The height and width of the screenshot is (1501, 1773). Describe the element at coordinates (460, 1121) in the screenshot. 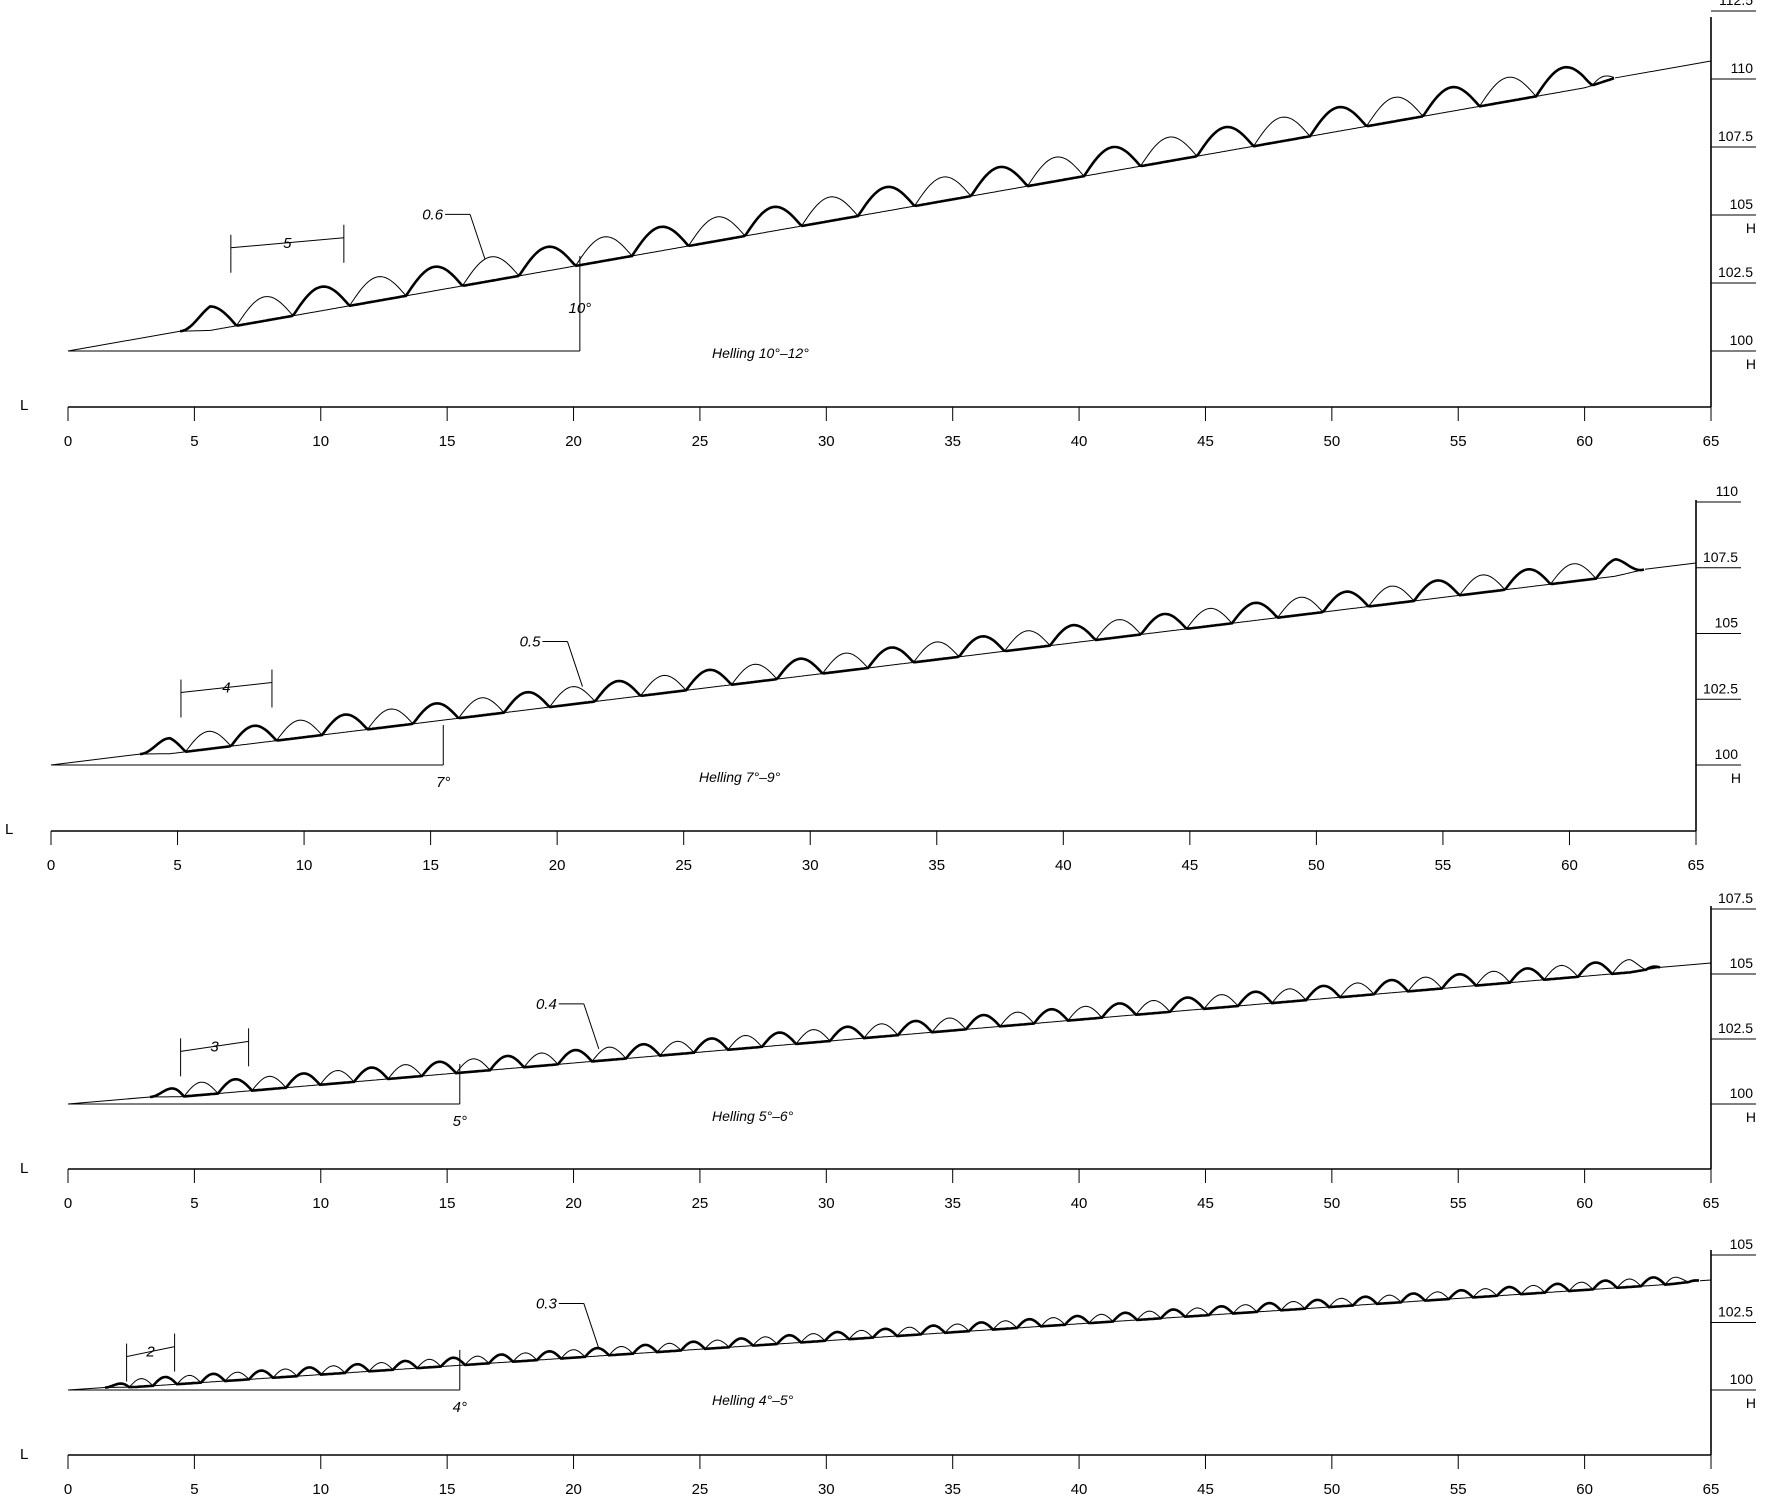

I see `angle-label: 5°` at that location.